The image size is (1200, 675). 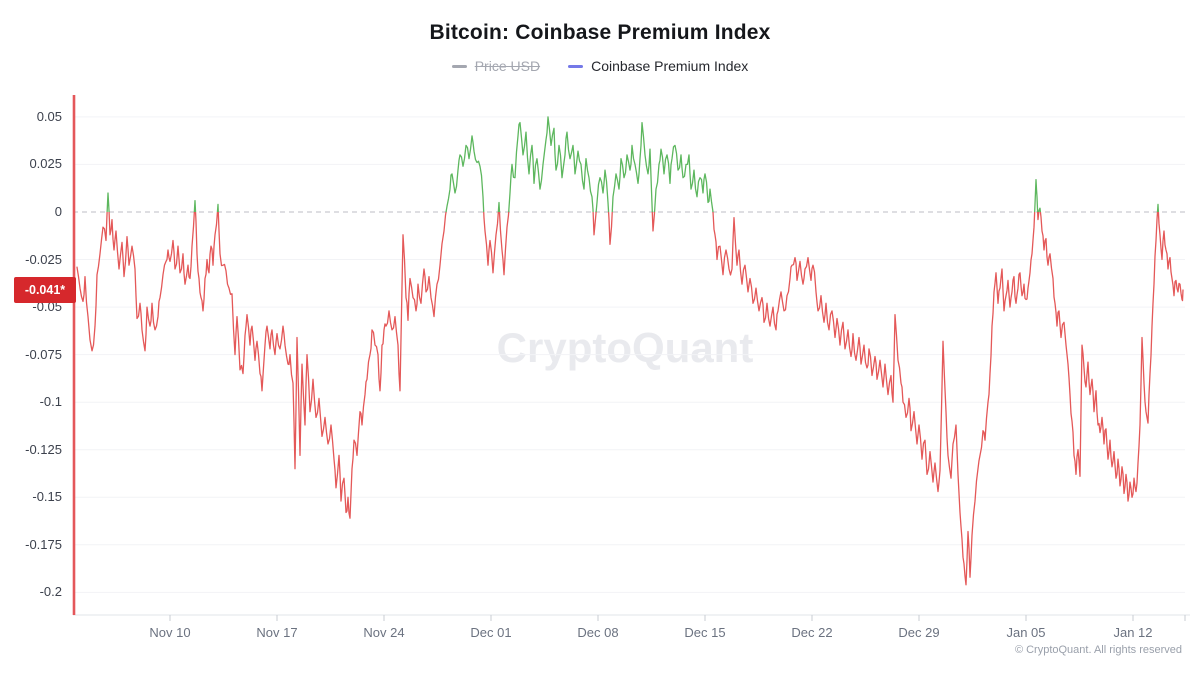 I want to click on y-axis-tick-label: -0.1, so click(x=50, y=401).